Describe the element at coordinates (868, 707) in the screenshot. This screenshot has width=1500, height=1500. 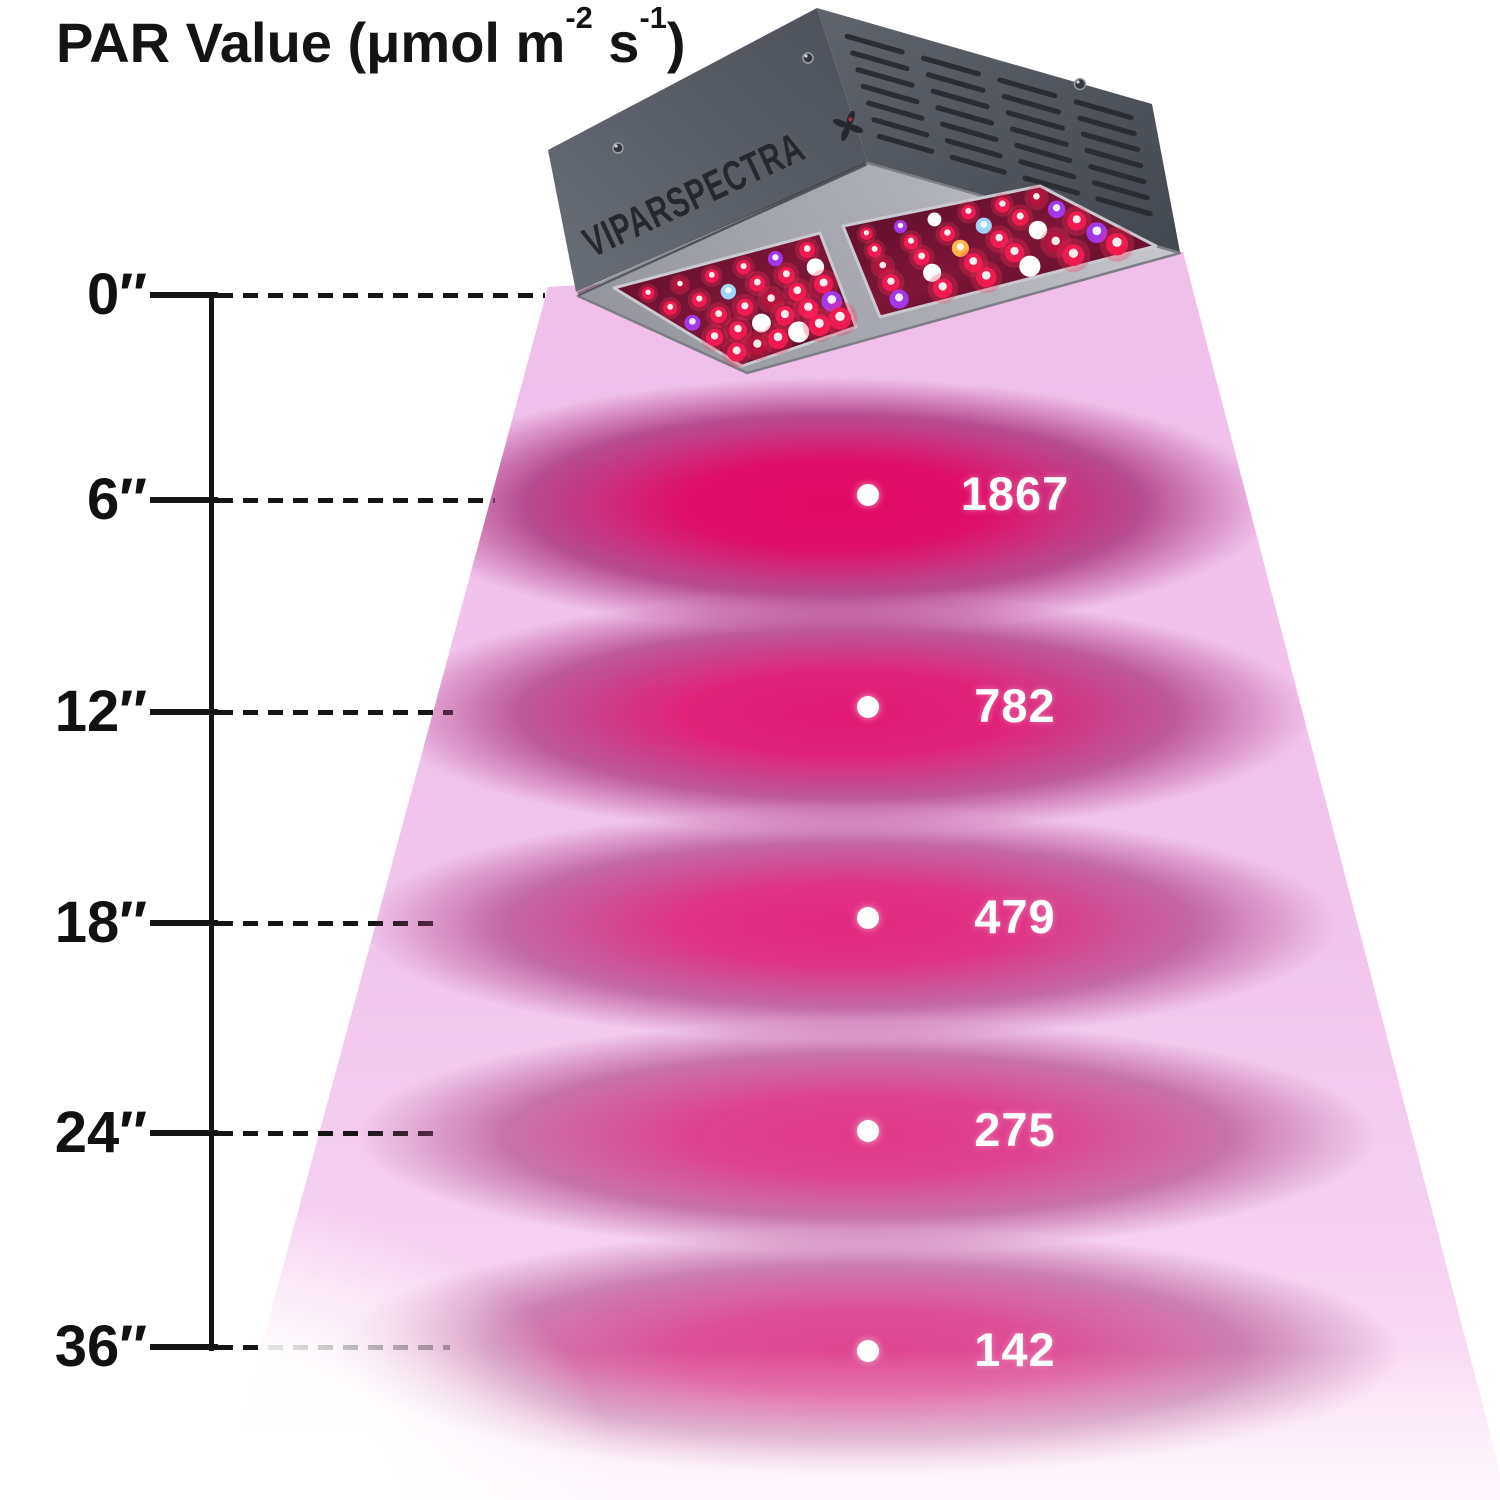
I see `measure-dot-12in` at that location.